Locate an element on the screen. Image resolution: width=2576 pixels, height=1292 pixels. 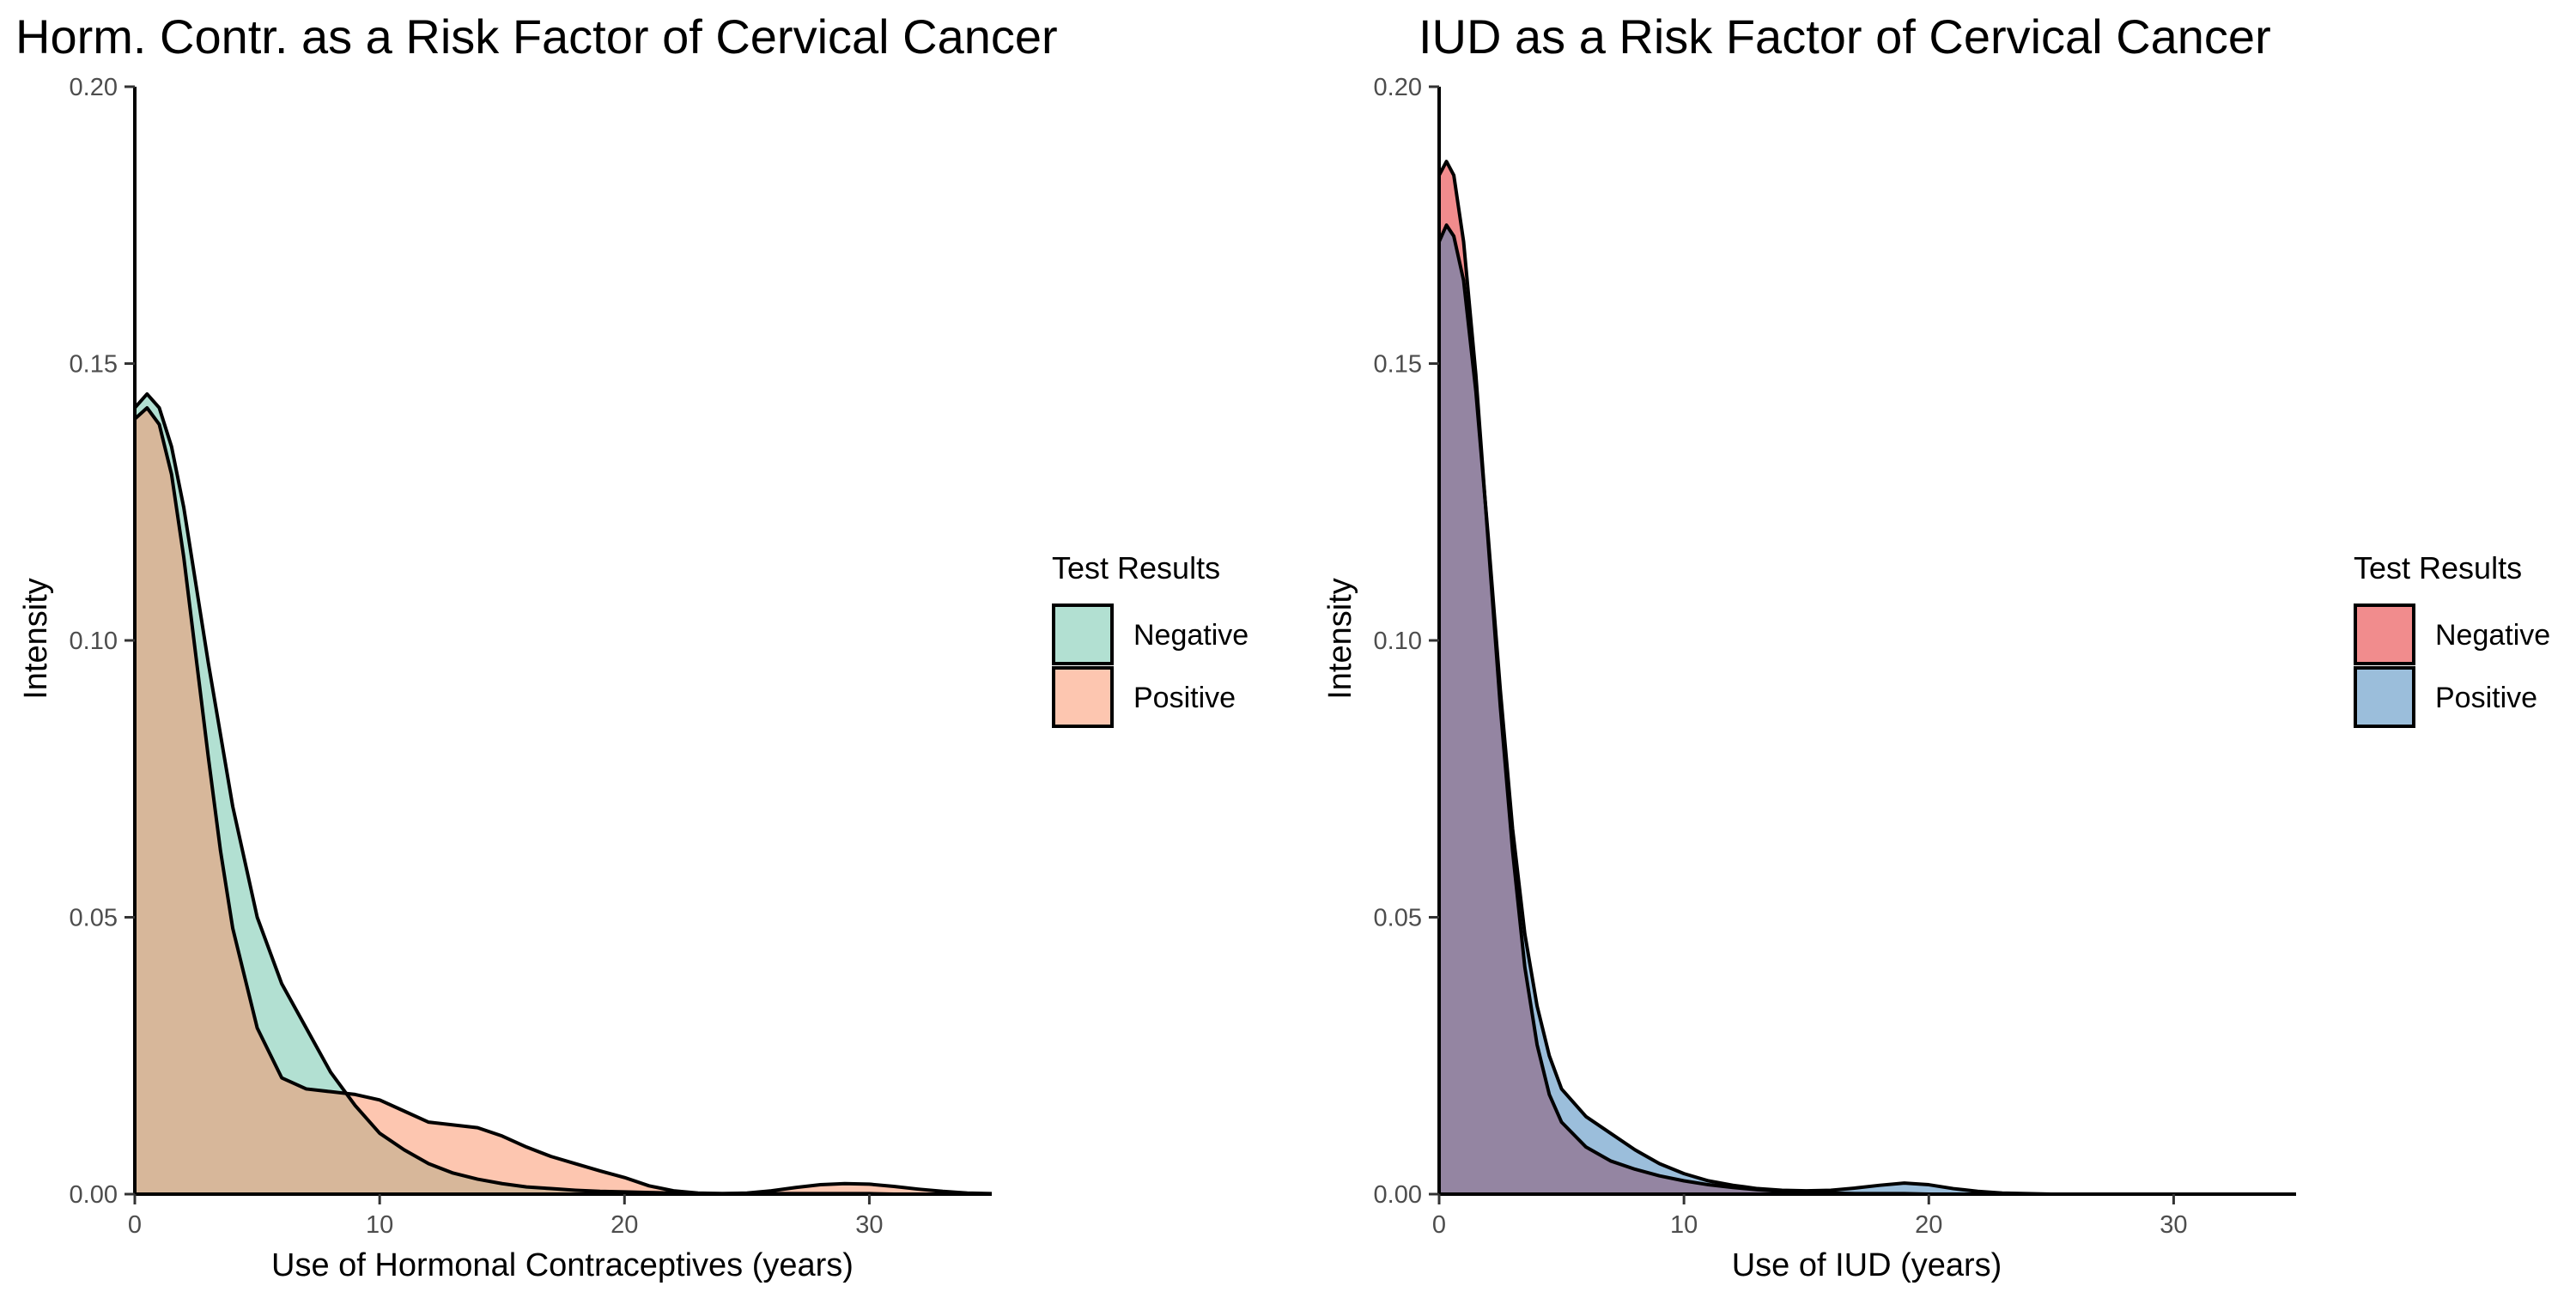
x-axis-title: Use of Hormonal Contraceptives (years) is located at coordinates (563, 1265).